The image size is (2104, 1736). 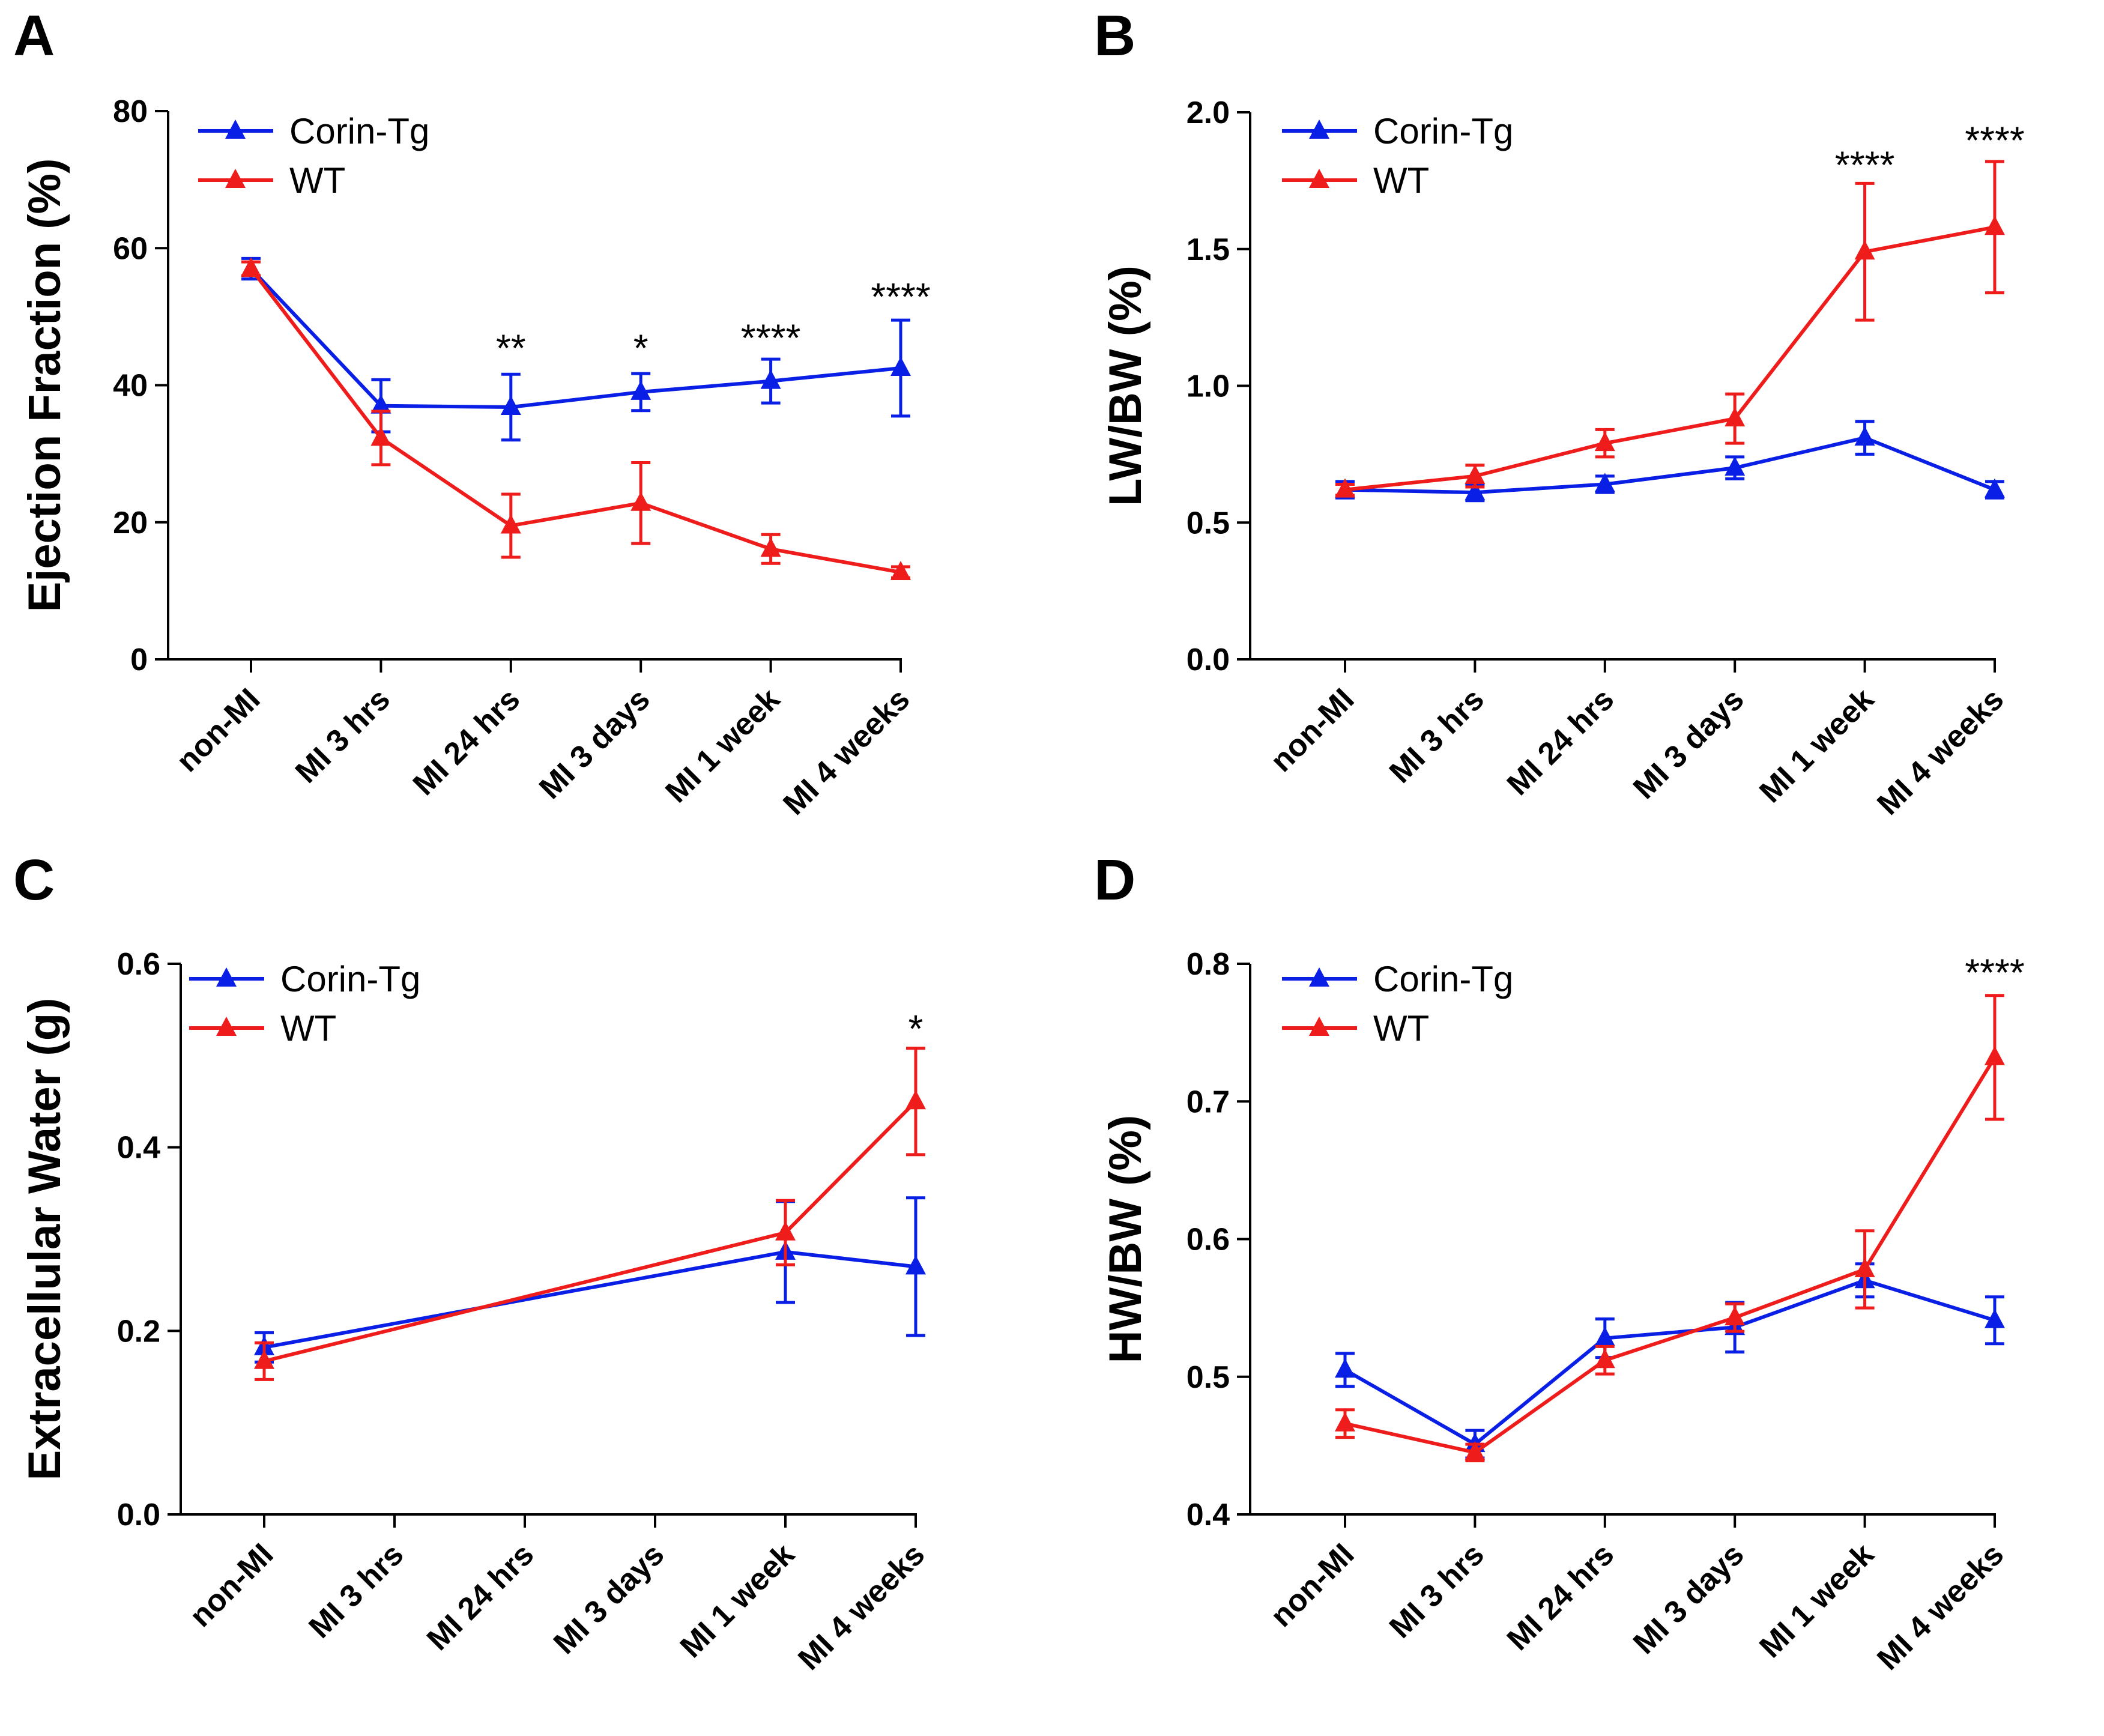 I want to click on legend-label-c: Corin-Tg, so click(x=350, y=979).